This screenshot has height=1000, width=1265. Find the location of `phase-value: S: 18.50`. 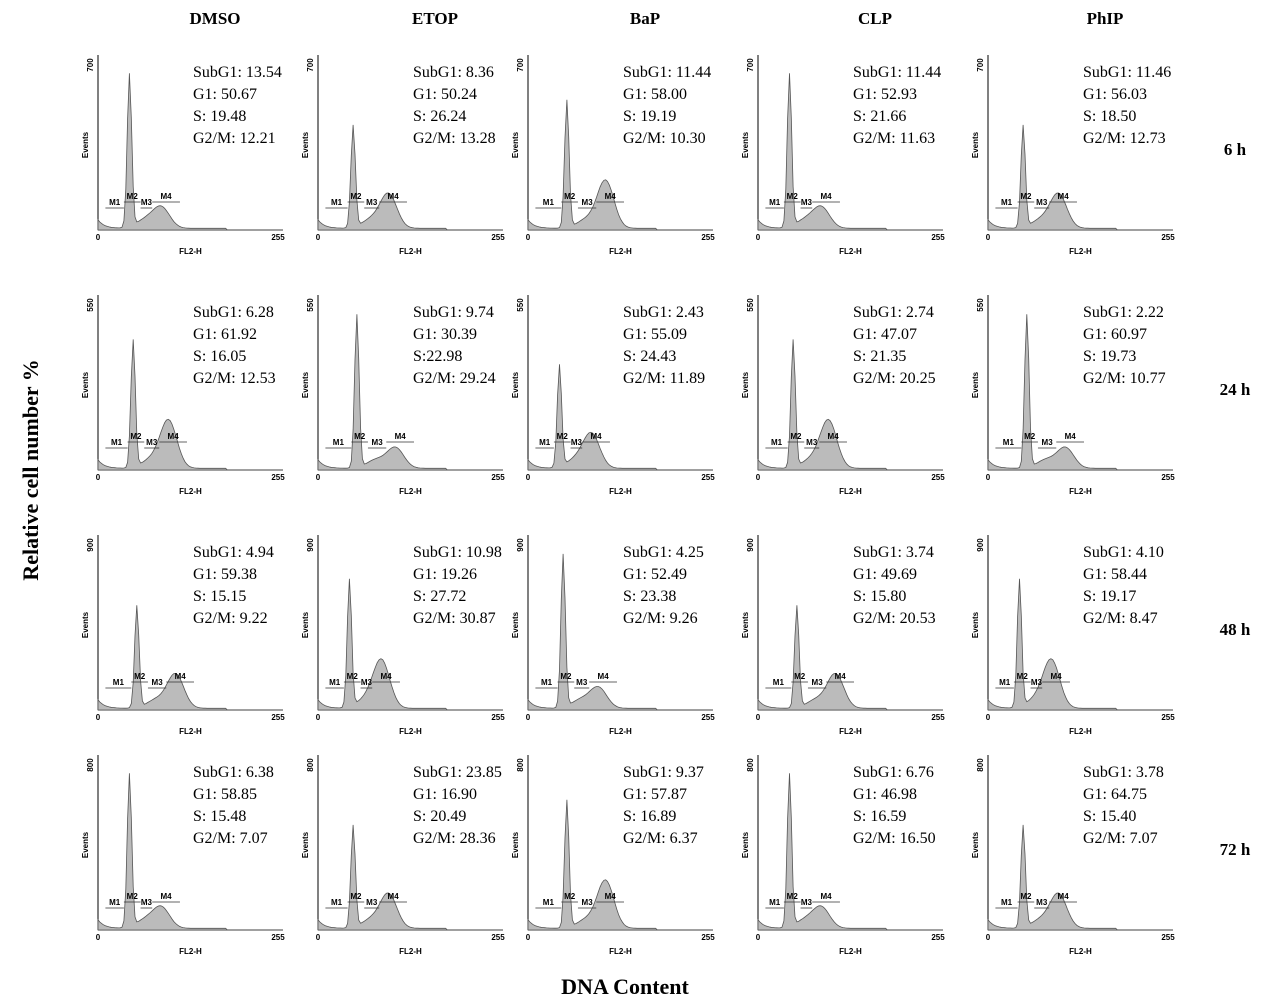

phase-value: S: 18.50 is located at coordinates (1109, 116).